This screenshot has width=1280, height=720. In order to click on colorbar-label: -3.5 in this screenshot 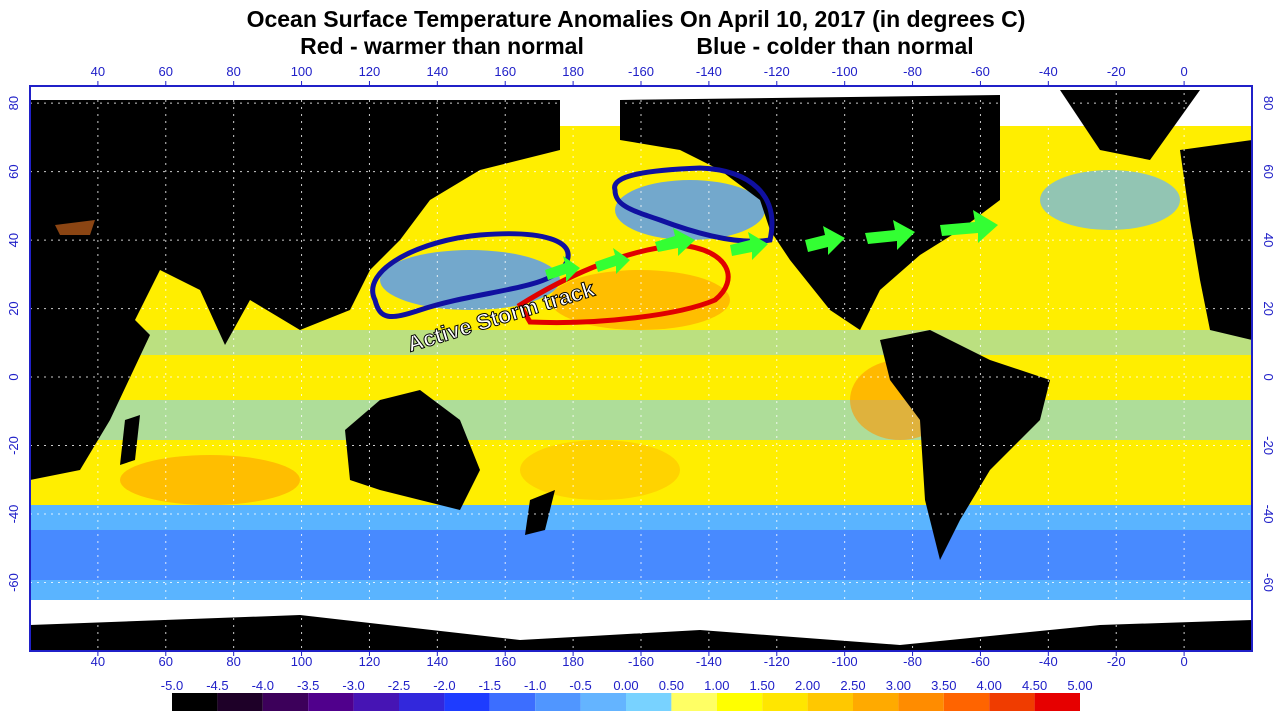, I will do `click(308, 685)`.